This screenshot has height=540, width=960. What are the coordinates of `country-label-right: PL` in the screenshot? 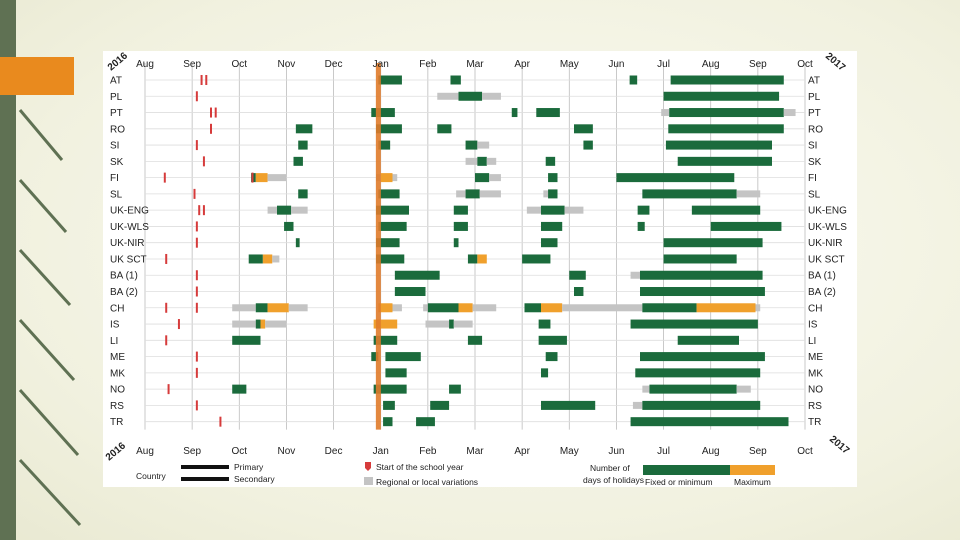 It's located at (814, 97).